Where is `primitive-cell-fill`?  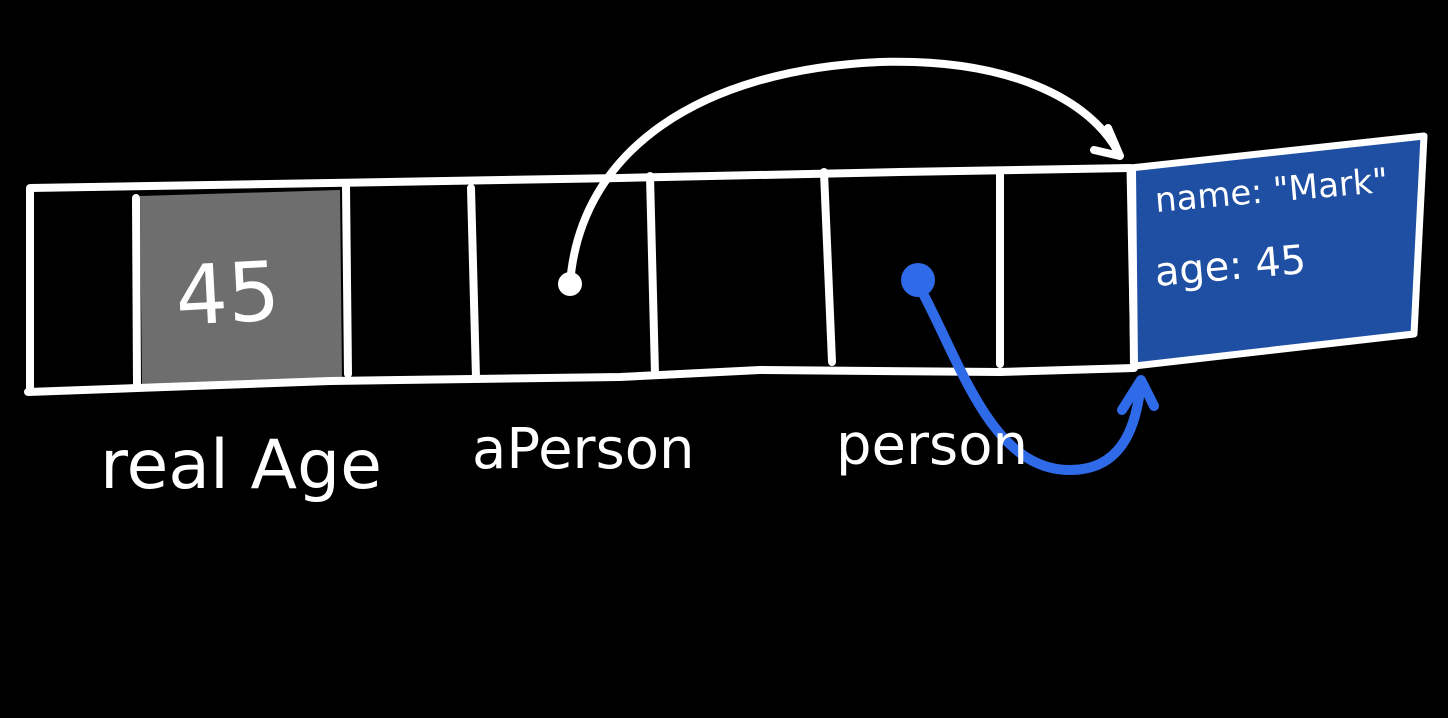
primitive-cell-fill is located at coordinates (241, 287).